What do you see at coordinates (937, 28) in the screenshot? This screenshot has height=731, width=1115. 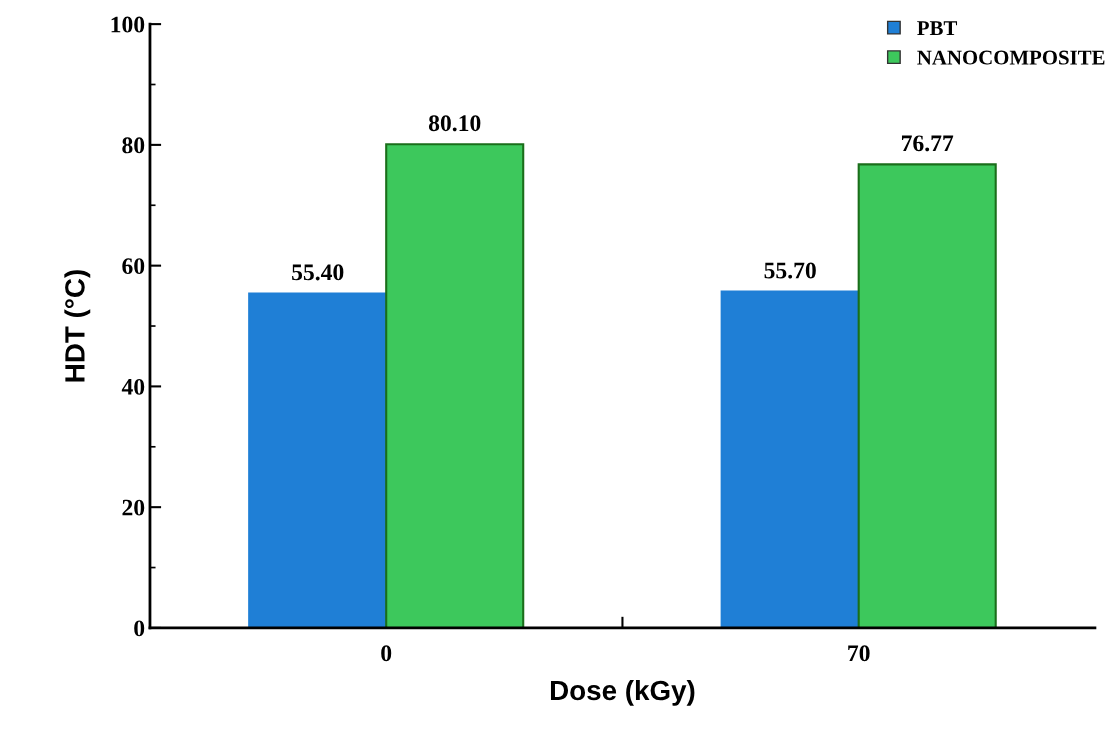 I see `legend-label: PBT` at bounding box center [937, 28].